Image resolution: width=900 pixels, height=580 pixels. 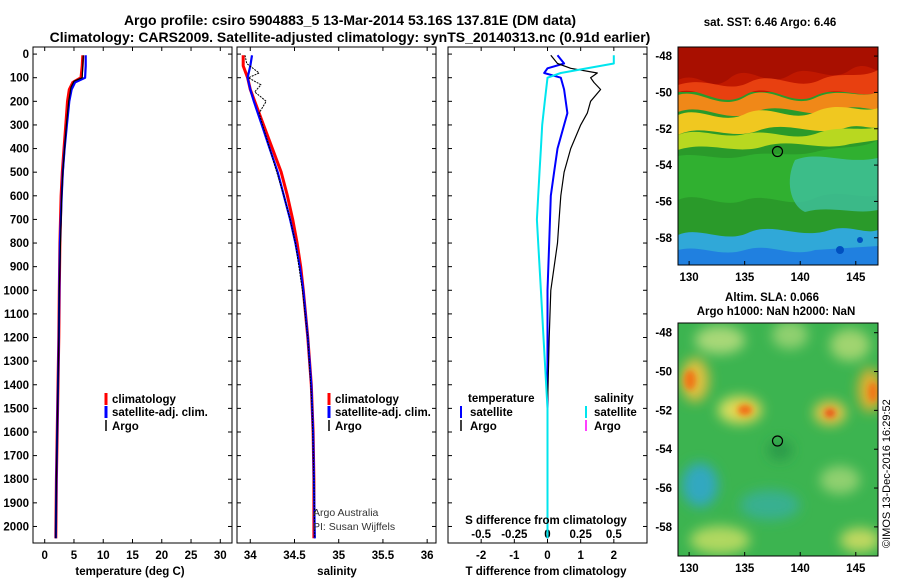 What do you see at coordinates (74, 556) in the screenshot?
I see `x-tick-label: 5` at bounding box center [74, 556].